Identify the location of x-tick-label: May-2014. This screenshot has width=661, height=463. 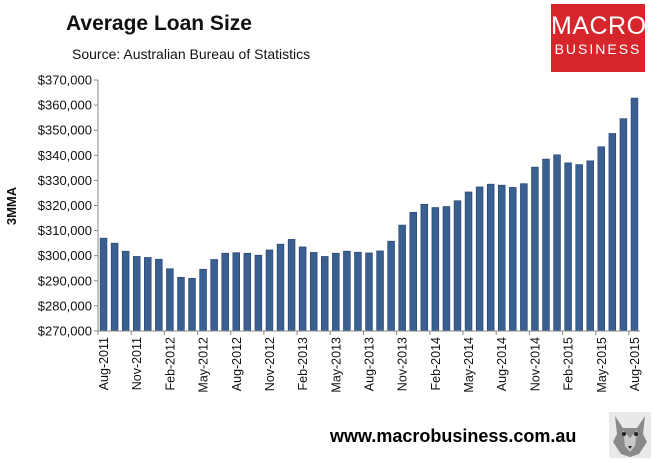
(469, 365).